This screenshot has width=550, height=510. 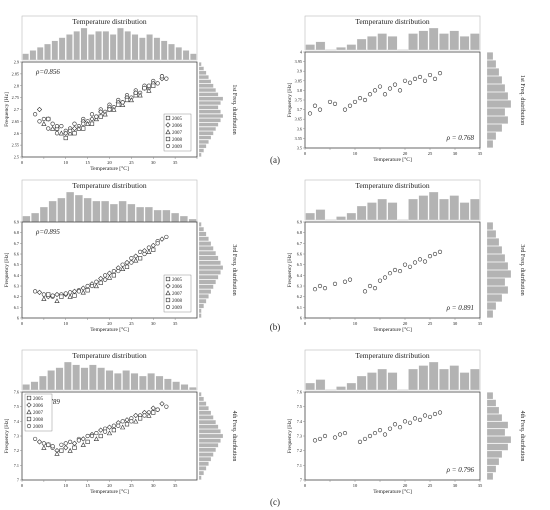 What do you see at coordinates (301, 52) in the screenshot?
I see `y-tick-label: 4` at bounding box center [301, 52].